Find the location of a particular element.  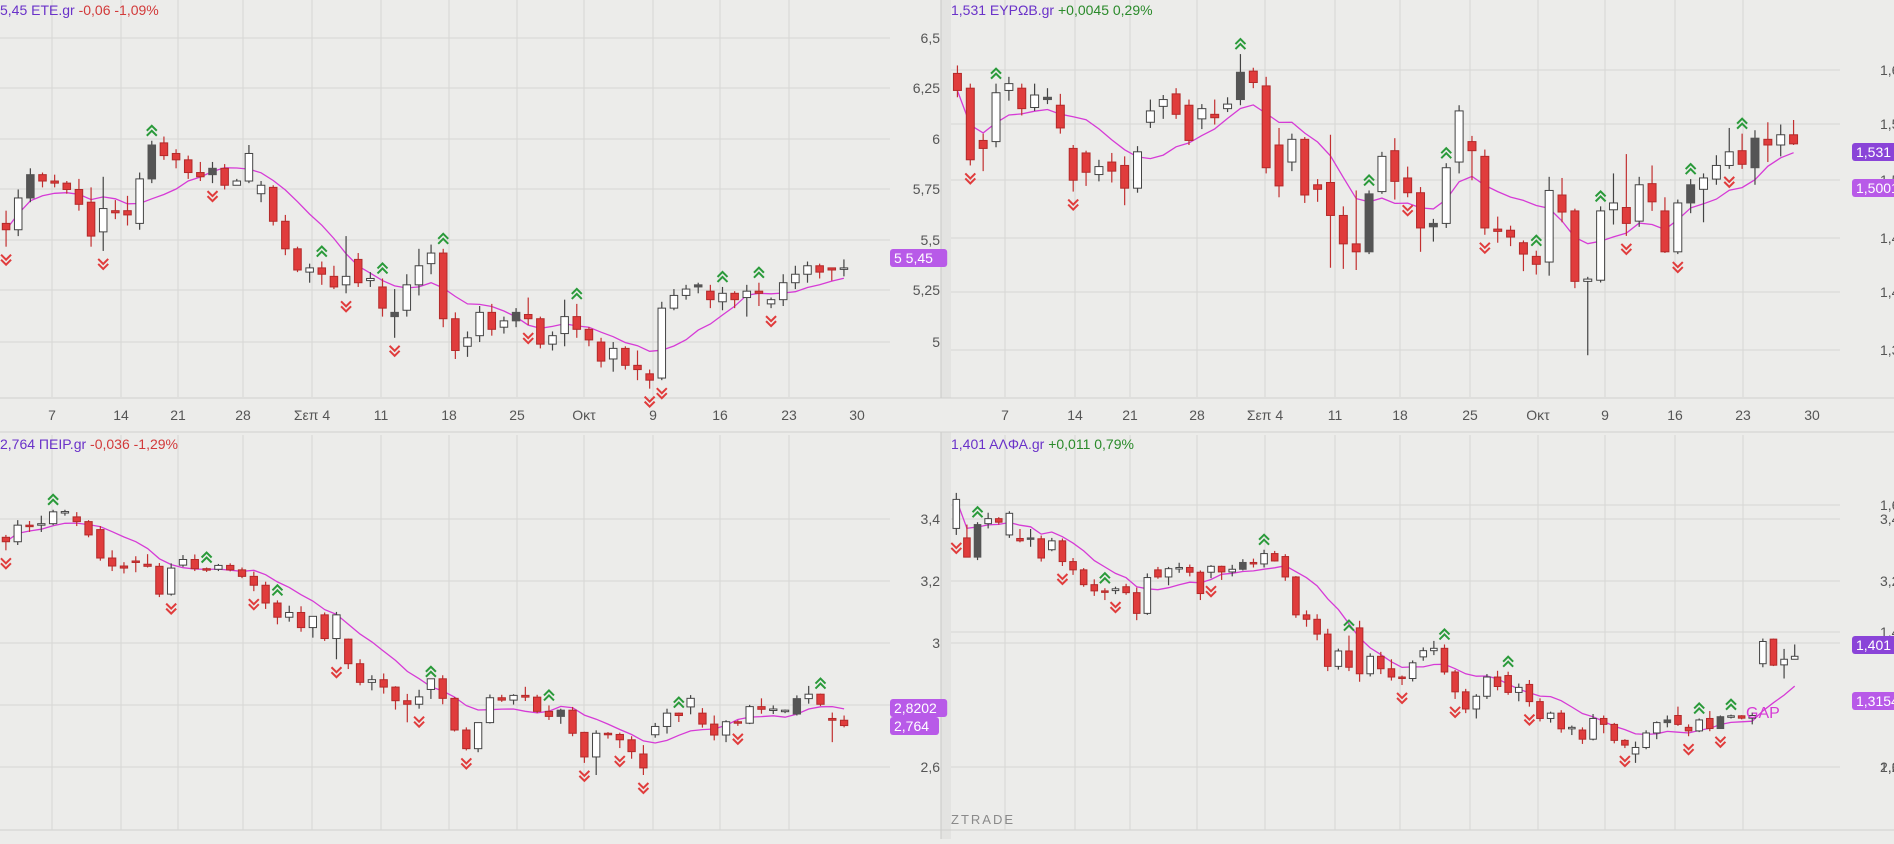

time-axis-row is located at coordinates (947, 415).